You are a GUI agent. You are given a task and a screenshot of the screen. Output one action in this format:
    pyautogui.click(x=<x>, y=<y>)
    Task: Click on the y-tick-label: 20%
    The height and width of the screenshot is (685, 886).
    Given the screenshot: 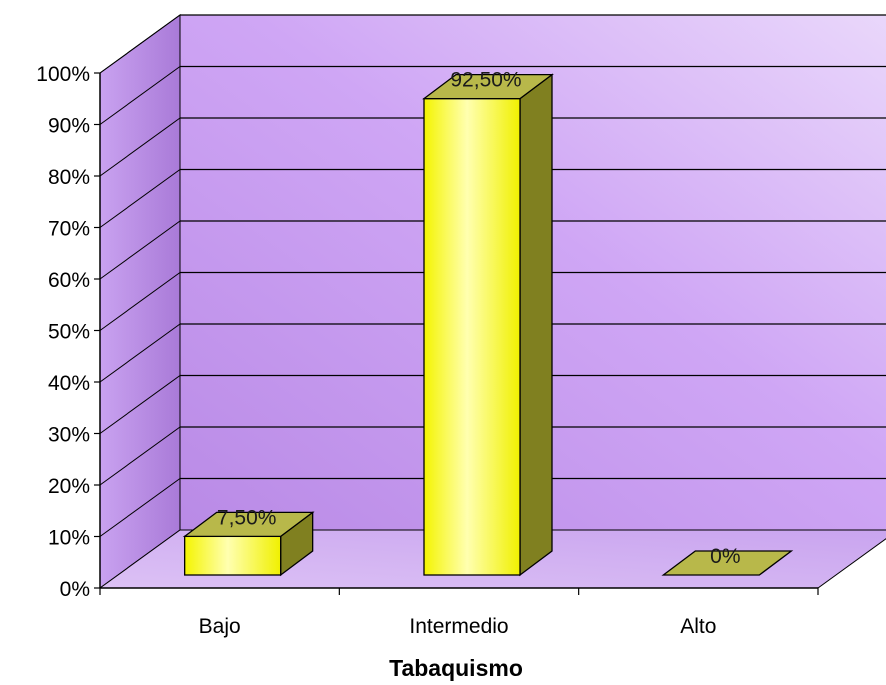 What is the action you would take?
    pyautogui.click(x=69, y=486)
    